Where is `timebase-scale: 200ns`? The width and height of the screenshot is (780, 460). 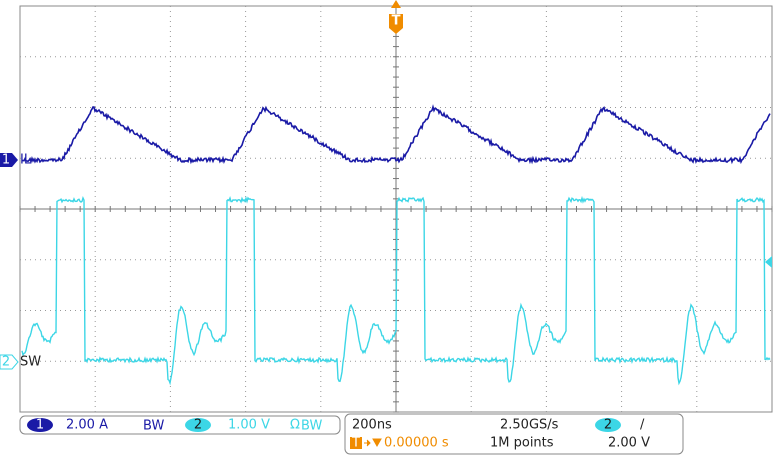 timebase-scale: 200ns is located at coordinates (372, 425).